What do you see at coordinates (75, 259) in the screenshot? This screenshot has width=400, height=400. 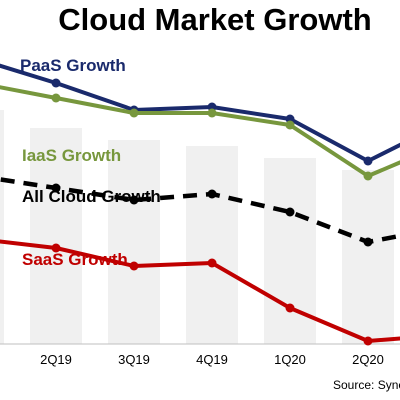 I see `series-label-saas-growth: SaaS Growth` at bounding box center [75, 259].